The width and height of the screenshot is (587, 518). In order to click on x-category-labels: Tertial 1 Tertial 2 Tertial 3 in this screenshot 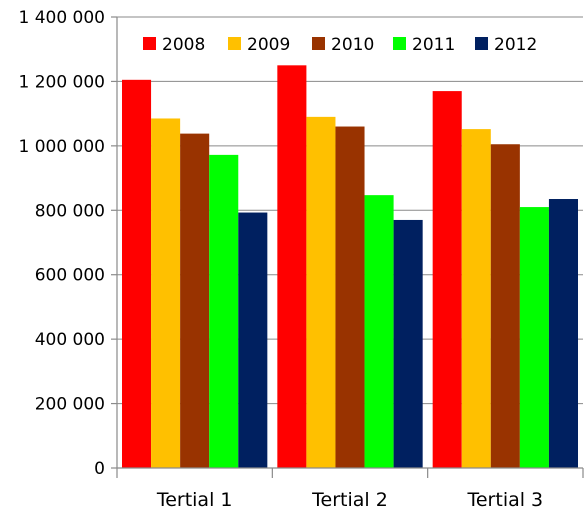, I will do `click(349, 500)`.